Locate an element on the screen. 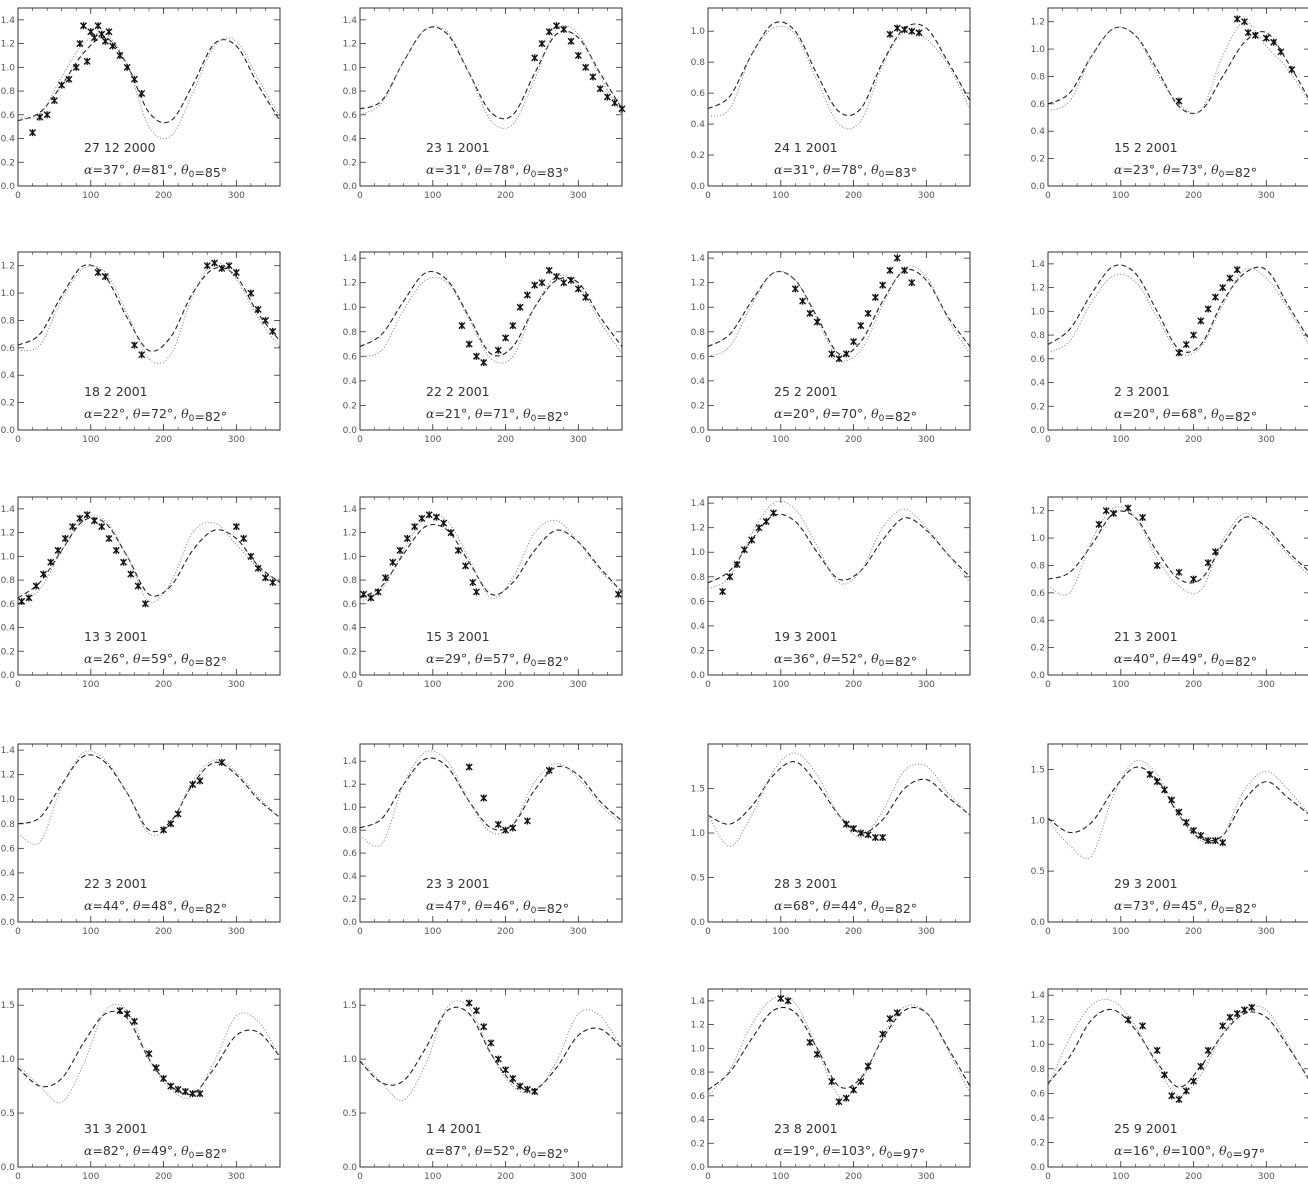  param-theta0: 97° is located at coordinates (914, 1153).